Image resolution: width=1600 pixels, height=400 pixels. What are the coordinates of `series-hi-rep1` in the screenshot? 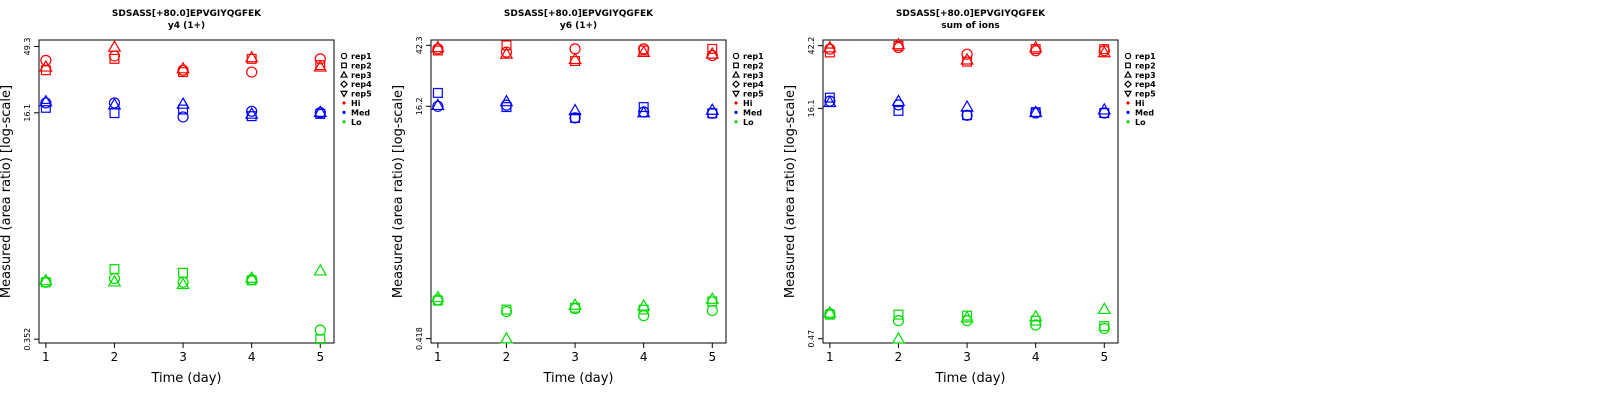 It's located at (575, 52).